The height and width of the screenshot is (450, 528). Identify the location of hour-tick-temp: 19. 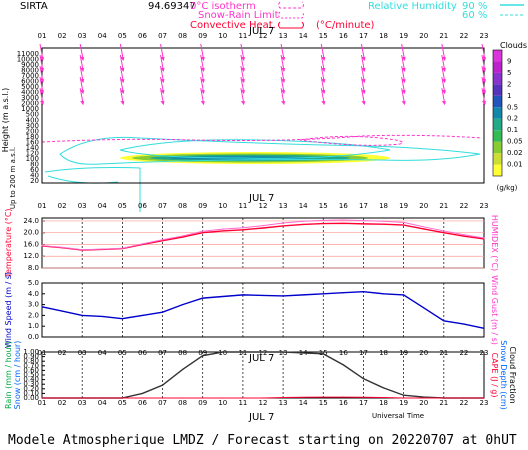
(403, 206).